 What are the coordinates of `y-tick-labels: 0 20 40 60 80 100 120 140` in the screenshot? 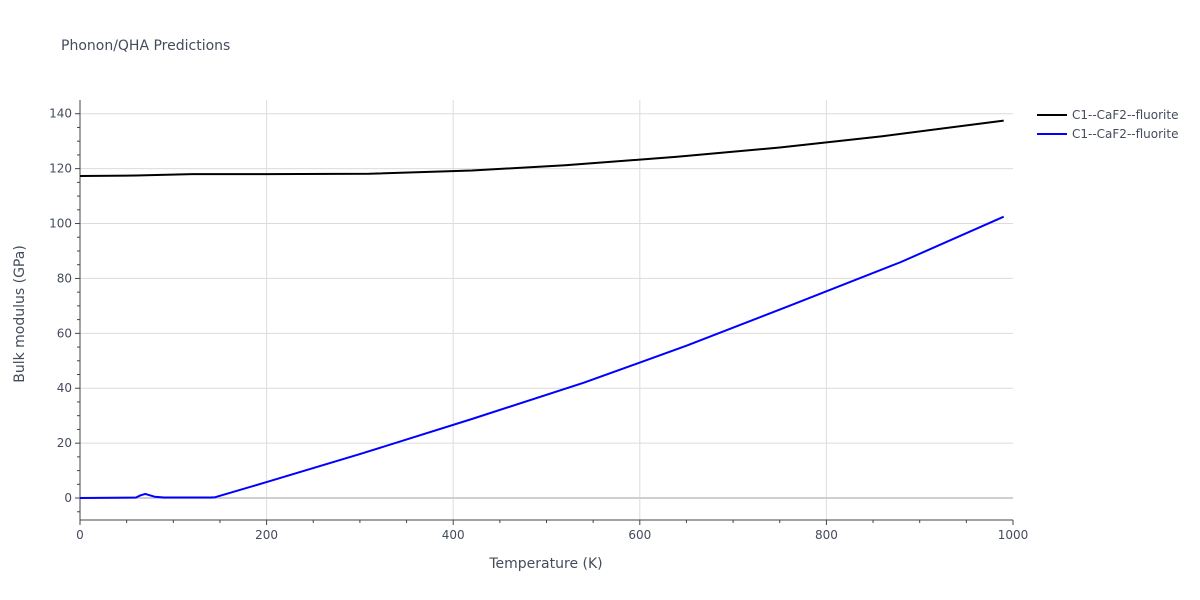 It's located at (60, 306).